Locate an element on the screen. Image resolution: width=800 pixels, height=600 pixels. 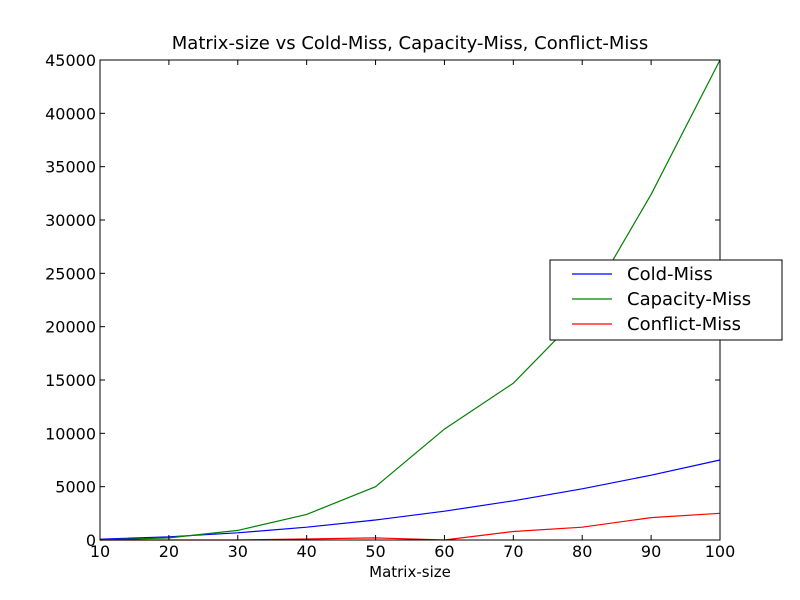
y-tick-label: 5000 is located at coordinates (75, 487).